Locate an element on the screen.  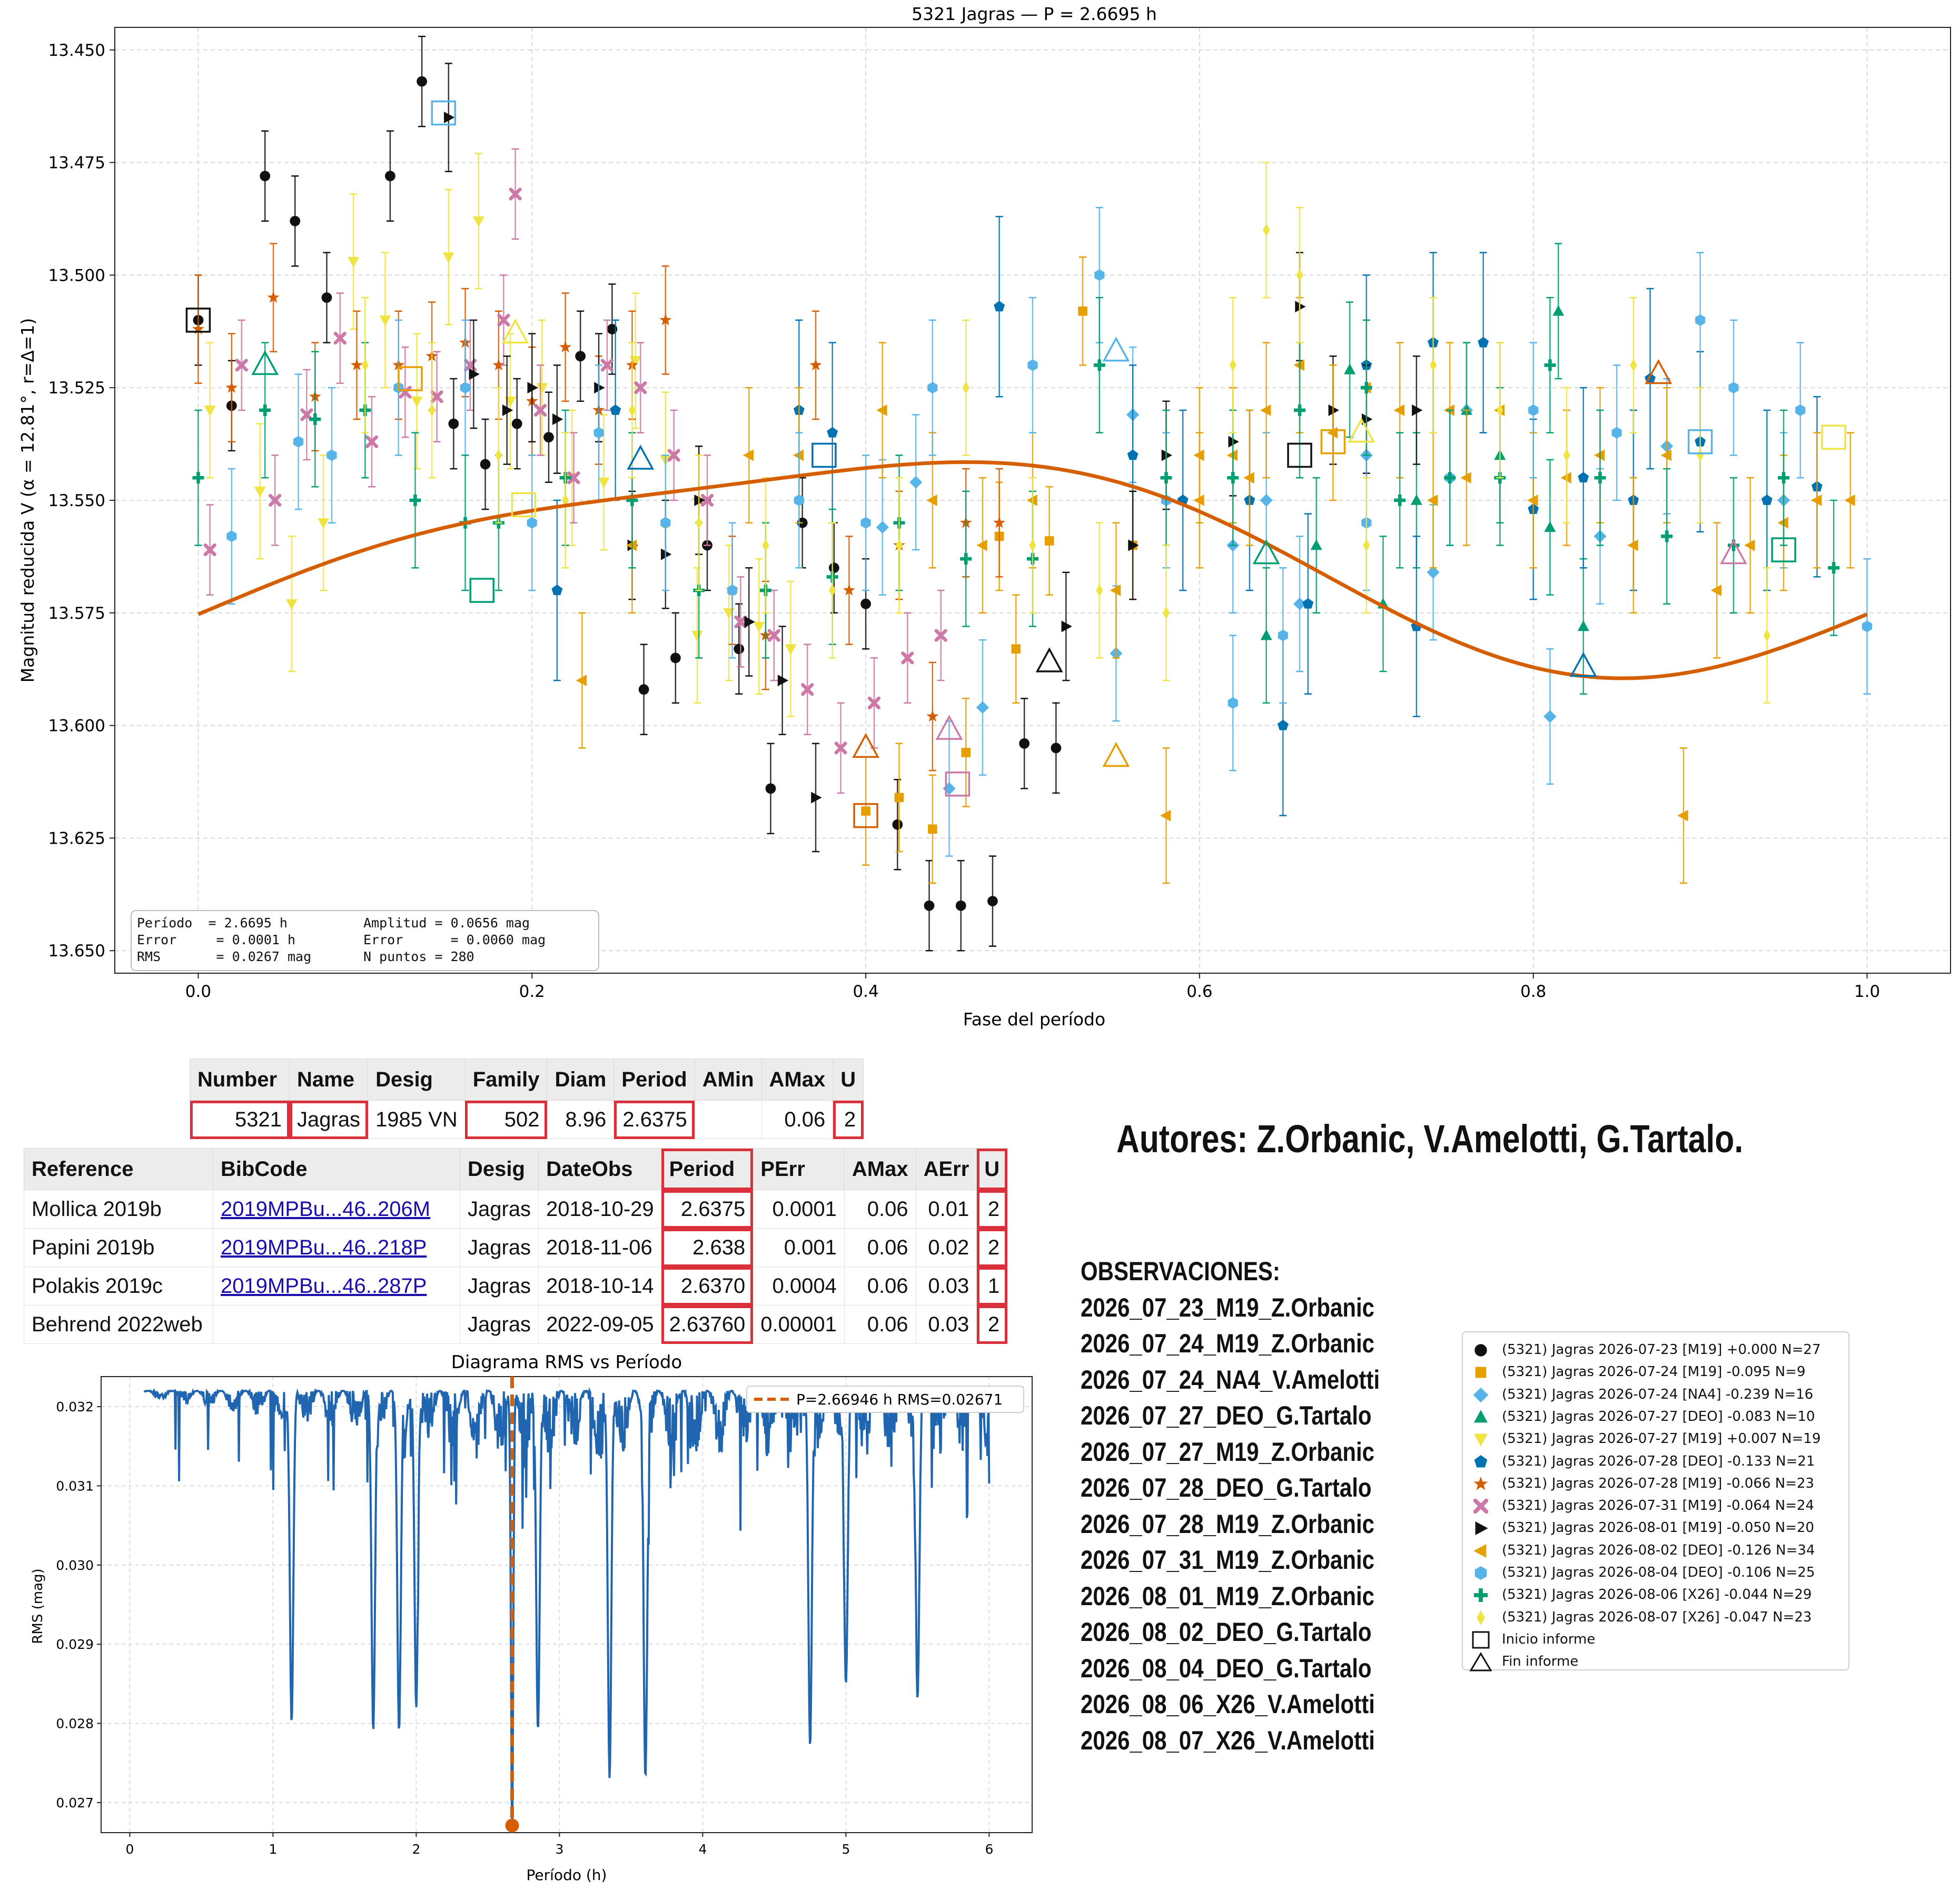
y-tick-label: 13.475 is located at coordinates (76, 164).